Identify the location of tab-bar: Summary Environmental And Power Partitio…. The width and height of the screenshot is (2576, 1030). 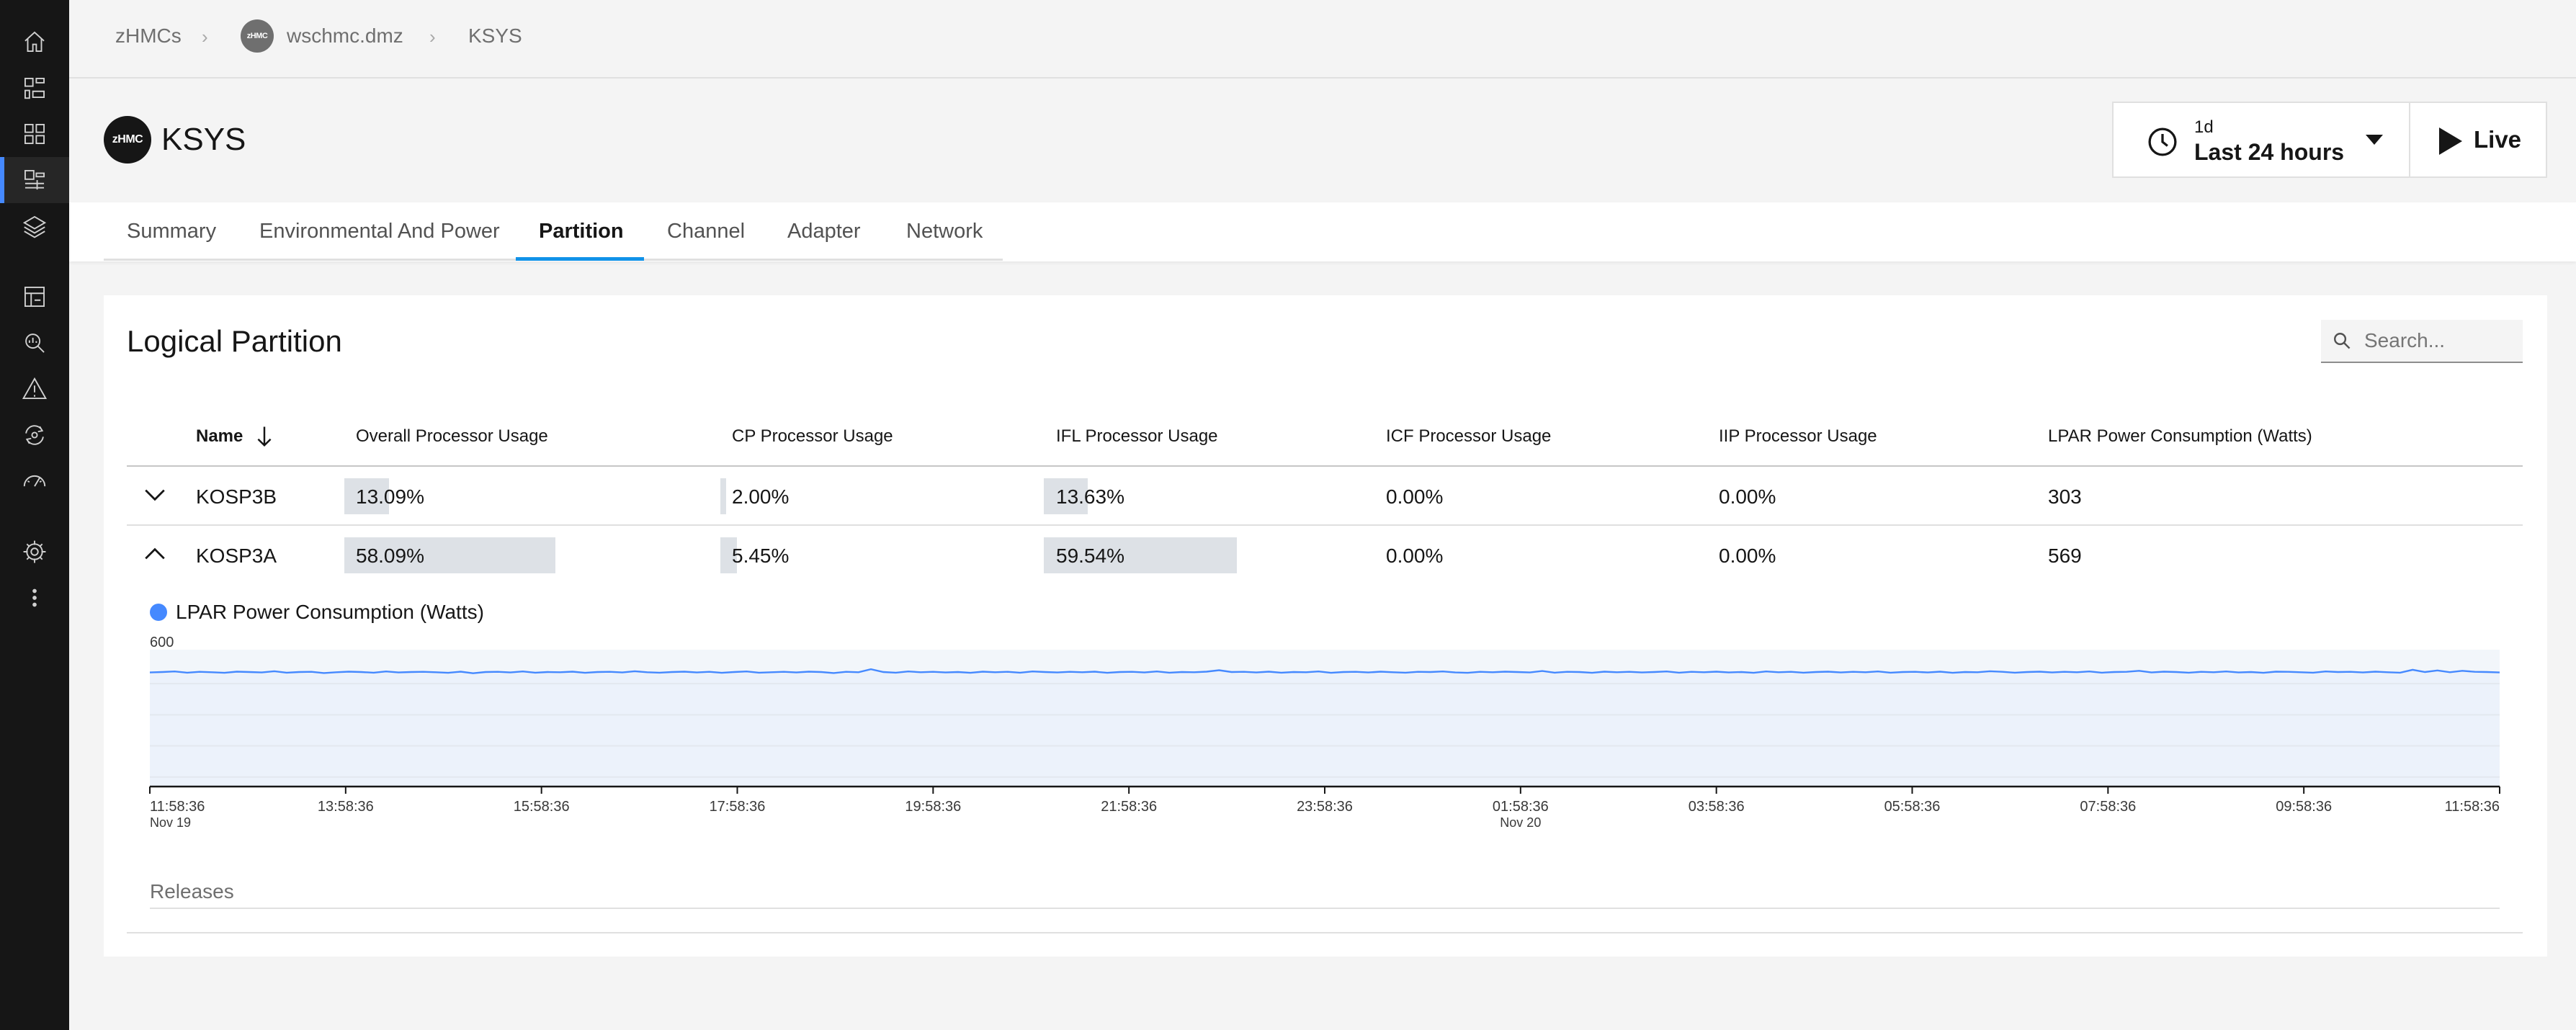
(1322, 232).